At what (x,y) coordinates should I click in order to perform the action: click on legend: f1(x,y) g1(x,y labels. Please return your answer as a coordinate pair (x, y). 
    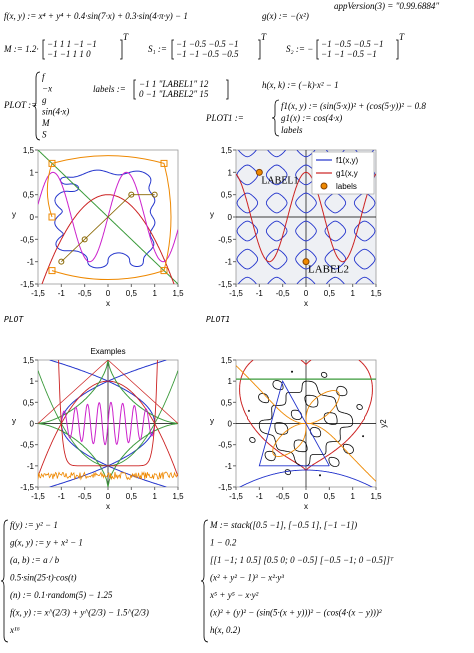
    Looking at the image, I should click on (343, 173).